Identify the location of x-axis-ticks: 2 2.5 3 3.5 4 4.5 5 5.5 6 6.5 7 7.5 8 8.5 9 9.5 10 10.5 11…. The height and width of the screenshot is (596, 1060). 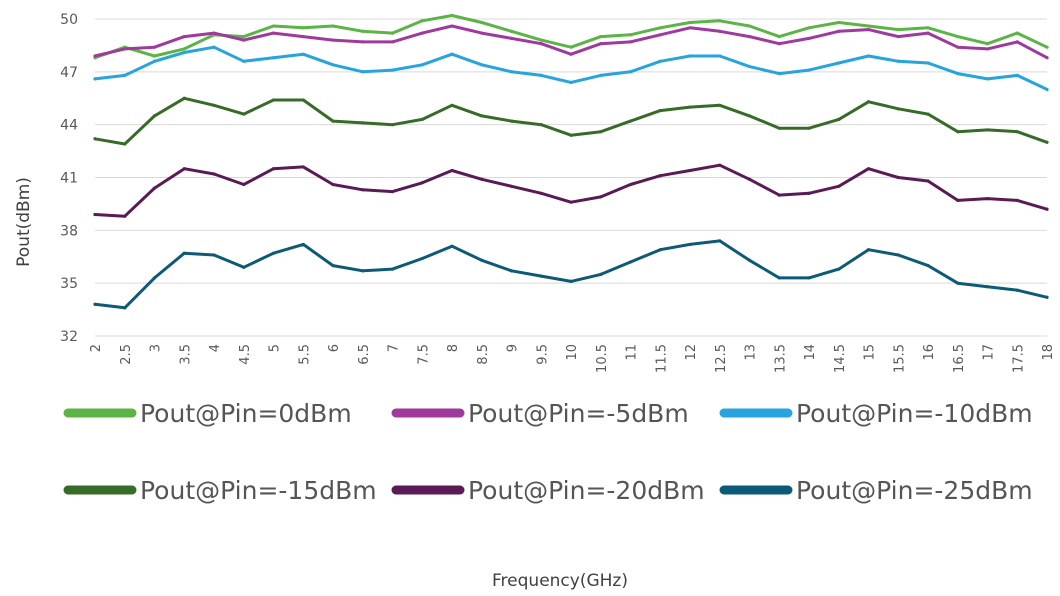
(572, 358).